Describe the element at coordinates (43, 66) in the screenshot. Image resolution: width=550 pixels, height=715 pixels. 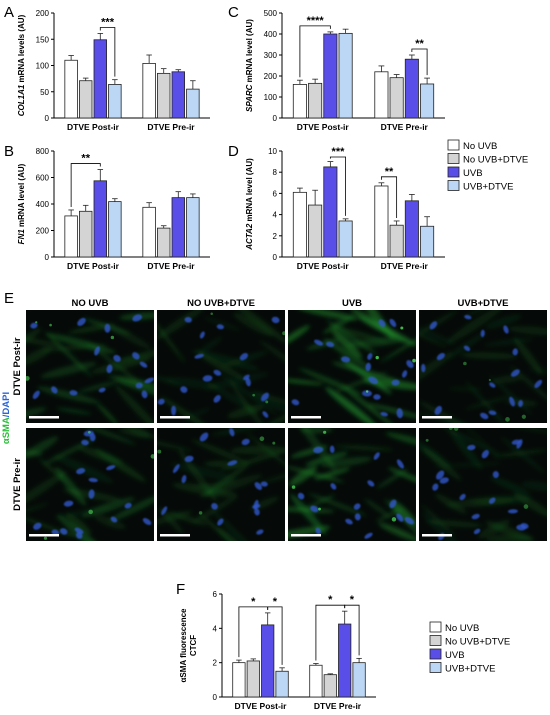
I see `y-tick-label: 100` at that location.